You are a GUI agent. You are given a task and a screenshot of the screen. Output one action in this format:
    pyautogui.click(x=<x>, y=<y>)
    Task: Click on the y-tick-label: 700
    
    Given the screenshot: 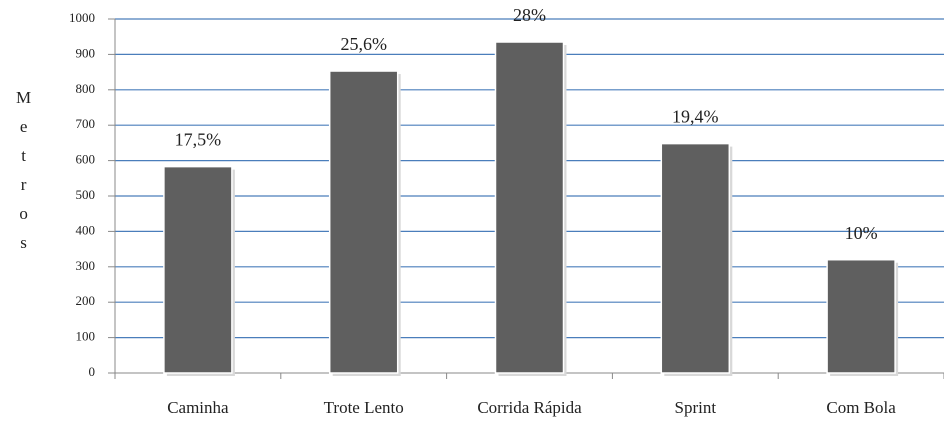 What is the action you would take?
    pyautogui.click(x=86, y=123)
    